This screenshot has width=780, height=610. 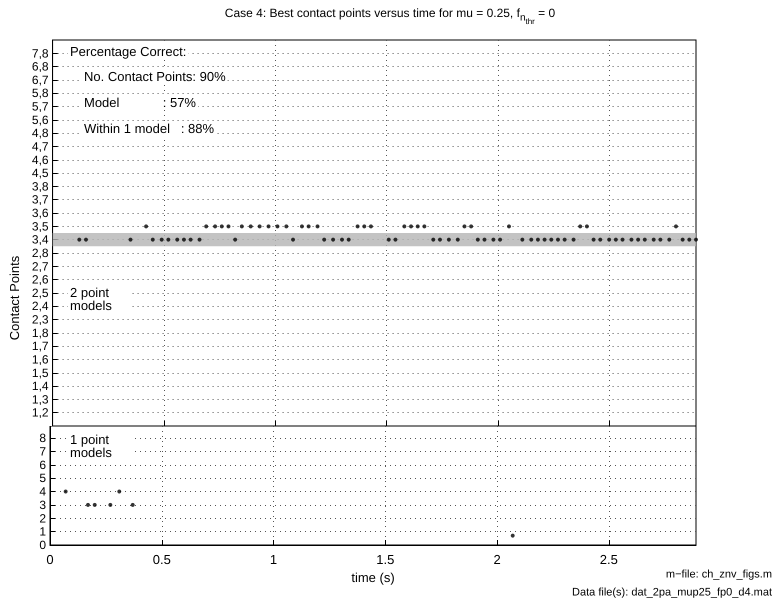 What do you see at coordinates (140, 102) in the screenshot?
I see `annotation: Model : 57%` at bounding box center [140, 102].